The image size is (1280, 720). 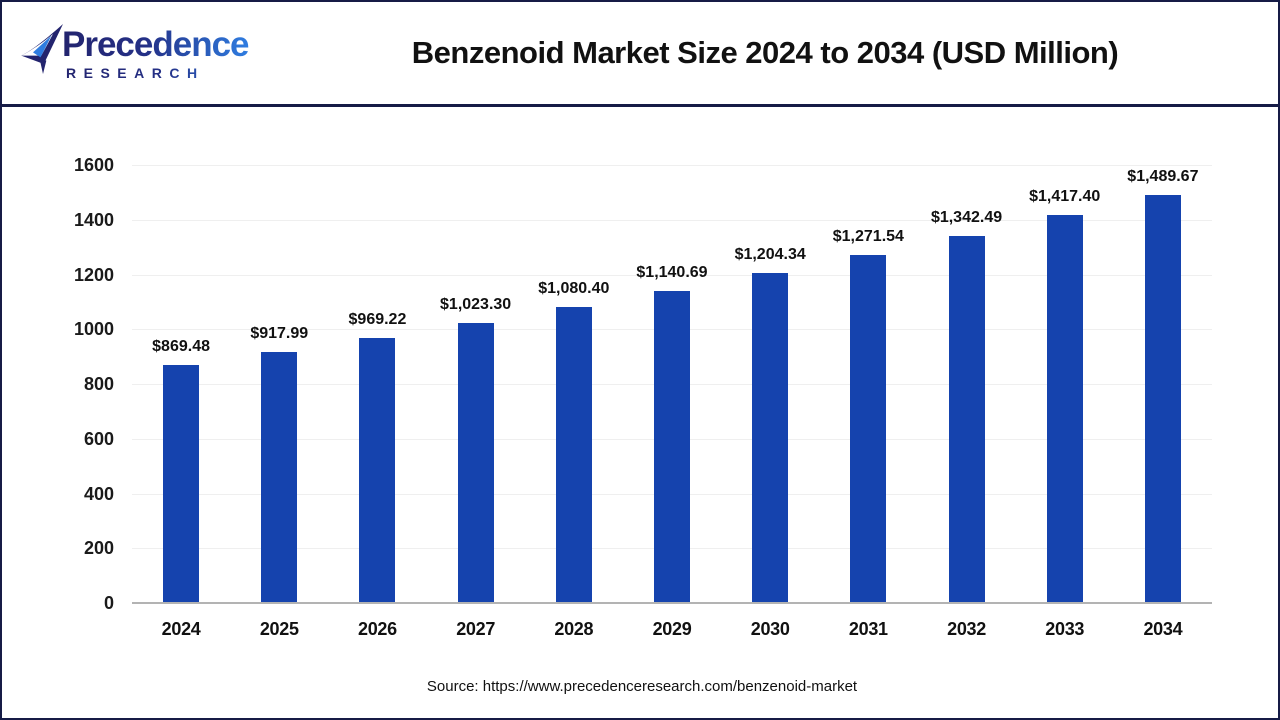 I want to click on bar-slot: $917.99 2025, so click(x=279, y=402).